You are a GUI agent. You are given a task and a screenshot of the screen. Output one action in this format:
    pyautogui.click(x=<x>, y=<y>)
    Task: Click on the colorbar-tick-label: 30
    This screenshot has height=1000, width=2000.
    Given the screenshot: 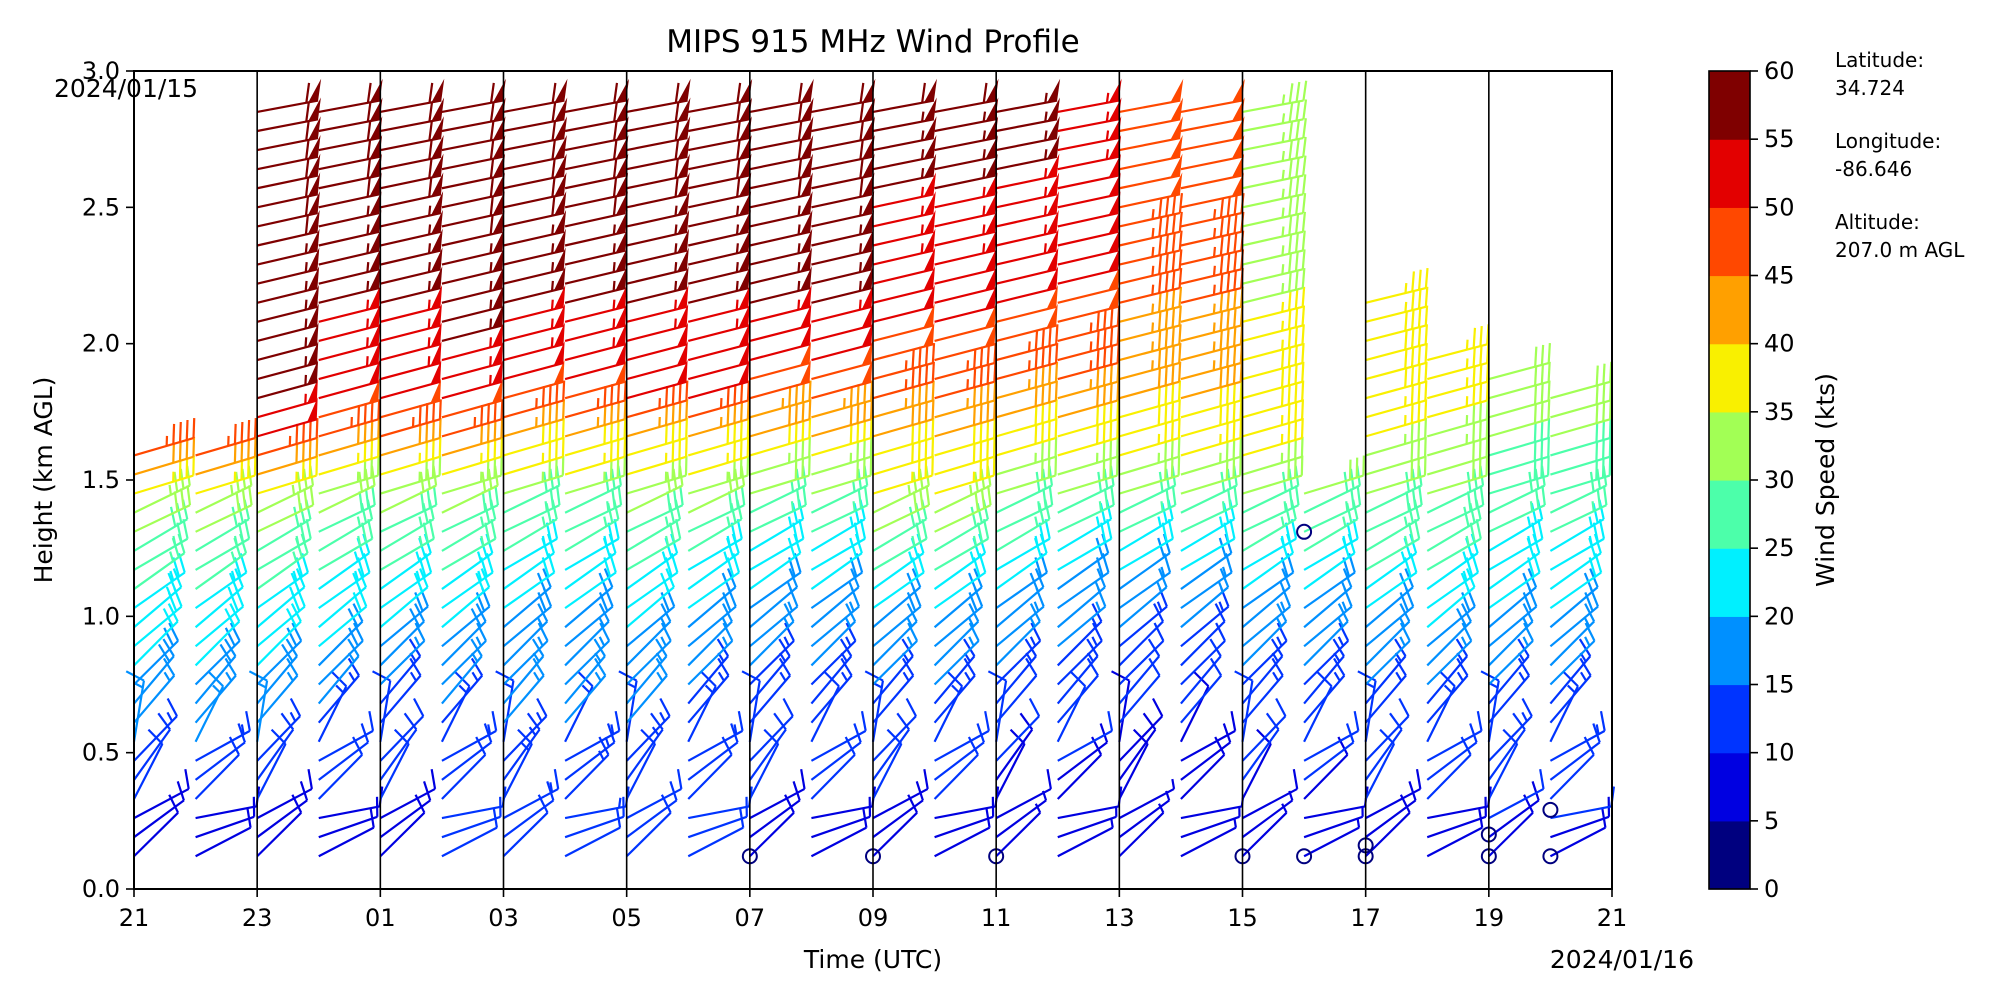 What is the action you would take?
    pyautogui.click(x=1779, y=480)
    